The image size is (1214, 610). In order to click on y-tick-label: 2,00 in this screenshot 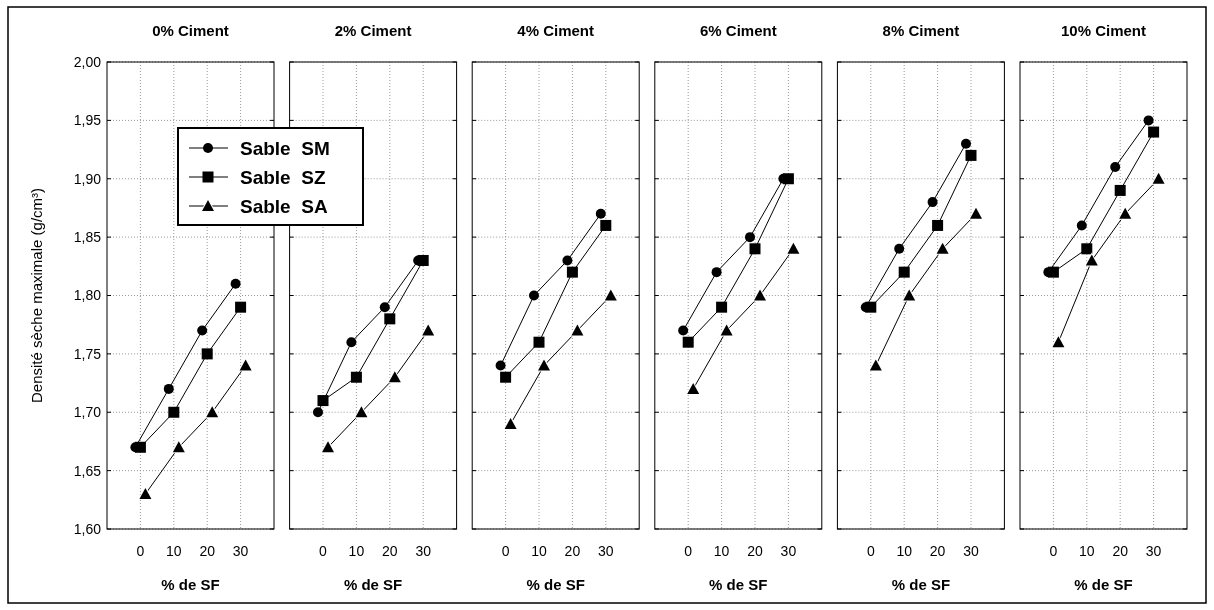, I will do `click(87, 61)`.